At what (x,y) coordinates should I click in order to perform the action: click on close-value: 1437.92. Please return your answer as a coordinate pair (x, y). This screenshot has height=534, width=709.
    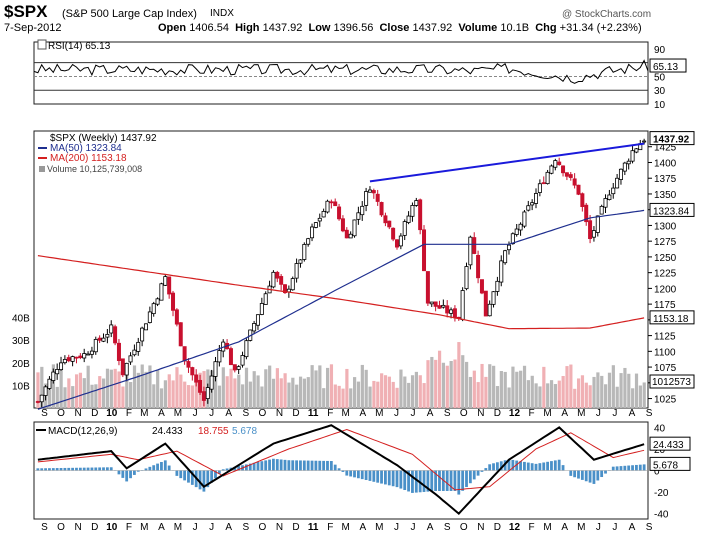
    Looking at the image, I should click on (432, 28).